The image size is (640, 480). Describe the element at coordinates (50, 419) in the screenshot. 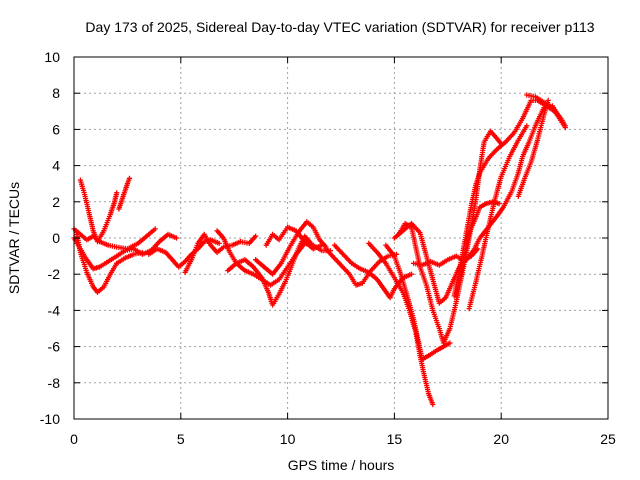

I see `y-tick-label: -10` at that location.